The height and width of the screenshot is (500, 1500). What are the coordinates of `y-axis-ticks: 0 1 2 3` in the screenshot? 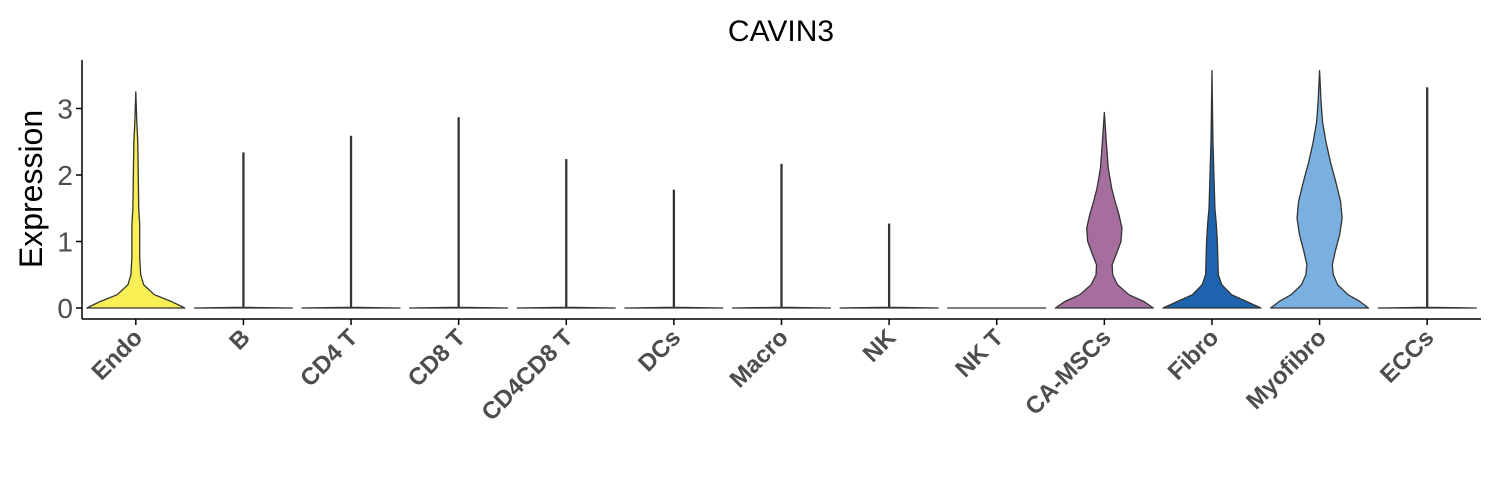 It's located at (69, 209).